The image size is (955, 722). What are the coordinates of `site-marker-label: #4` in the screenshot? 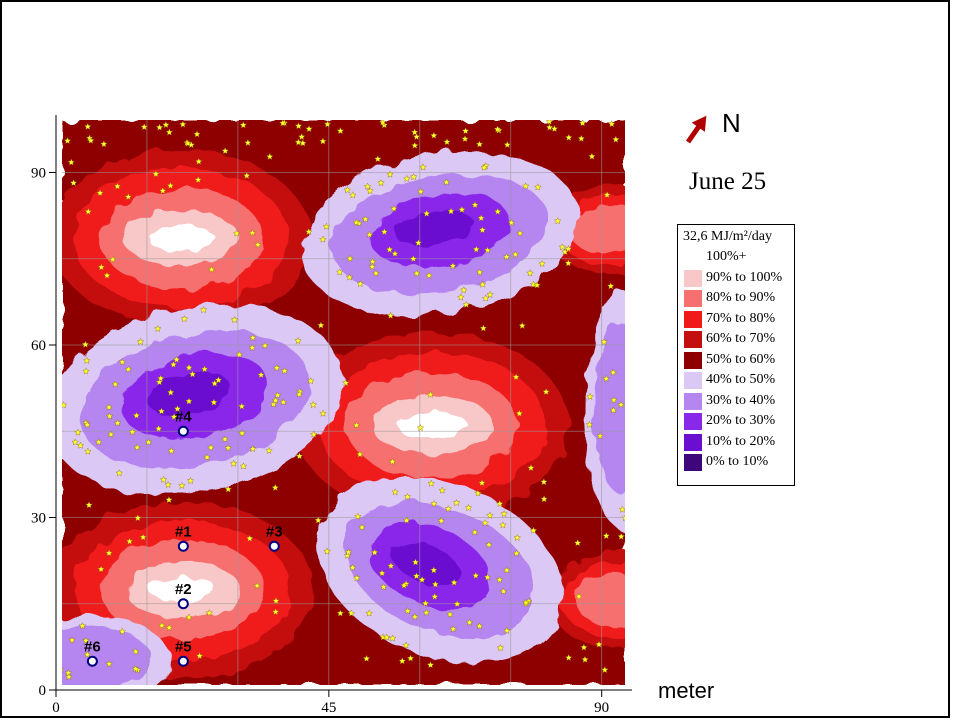 It's located at (183, 416).